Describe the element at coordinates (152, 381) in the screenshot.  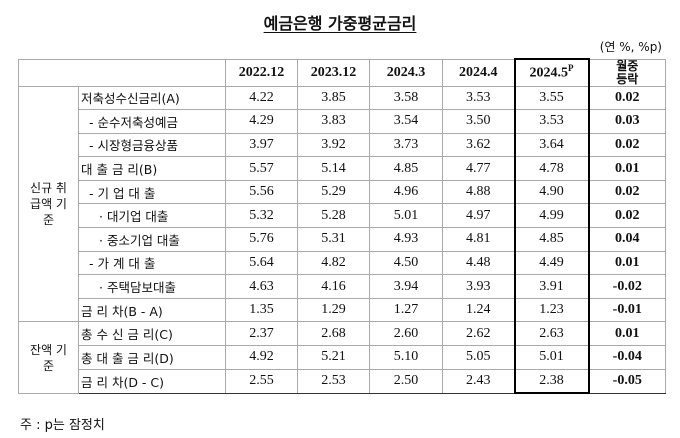
I see `row-label: 금 리 차(D - C)` at that location.